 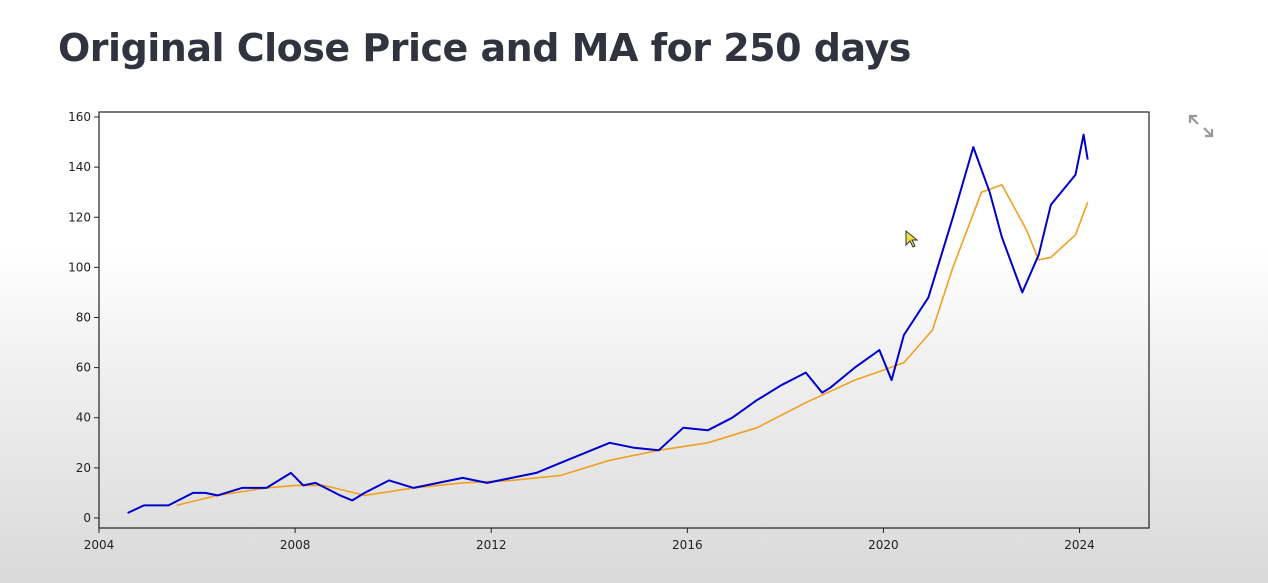 What do you see at coordinates (83, 418) in the screenshot?
I see `y-tick-label: 40` at bounding box center [83, 418].